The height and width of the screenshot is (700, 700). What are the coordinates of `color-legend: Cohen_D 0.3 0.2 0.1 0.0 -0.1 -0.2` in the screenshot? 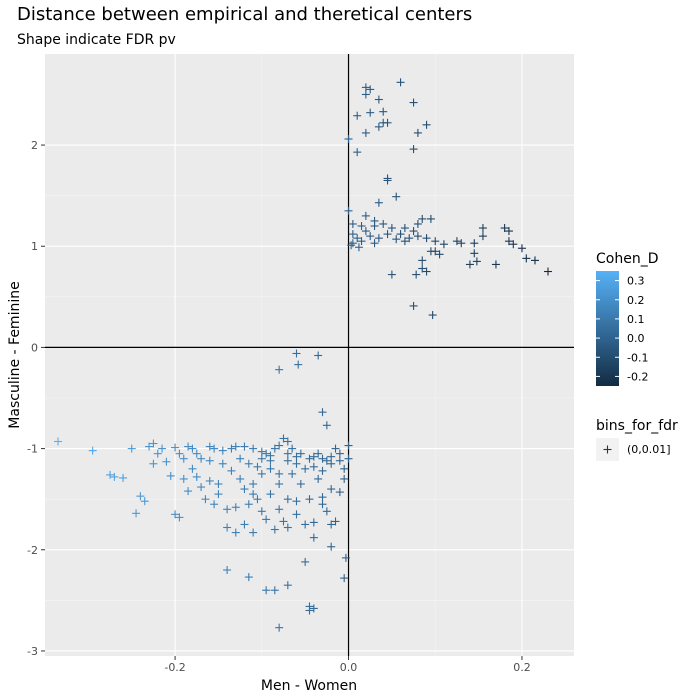 It's located at (627, 318).